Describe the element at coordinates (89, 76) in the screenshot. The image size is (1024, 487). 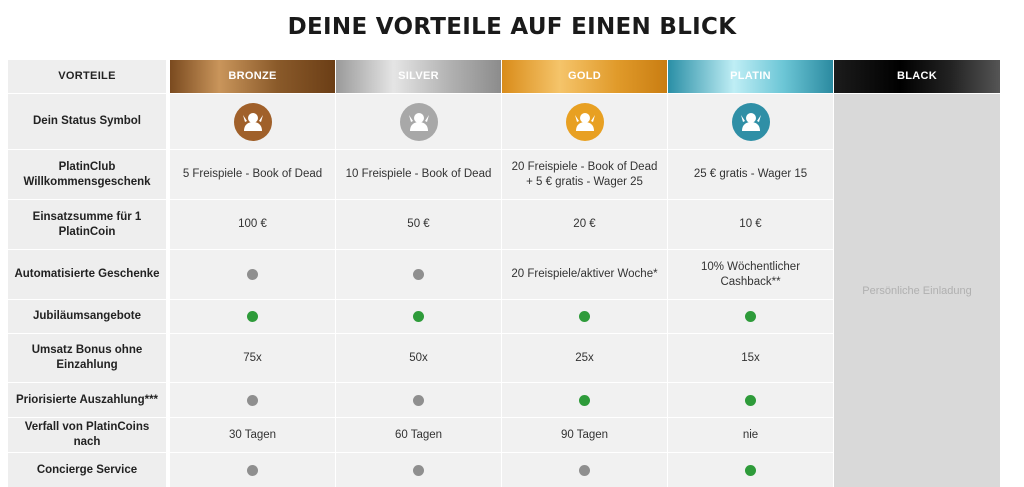
I see `header-vorteile: VORTEILE` at that location.